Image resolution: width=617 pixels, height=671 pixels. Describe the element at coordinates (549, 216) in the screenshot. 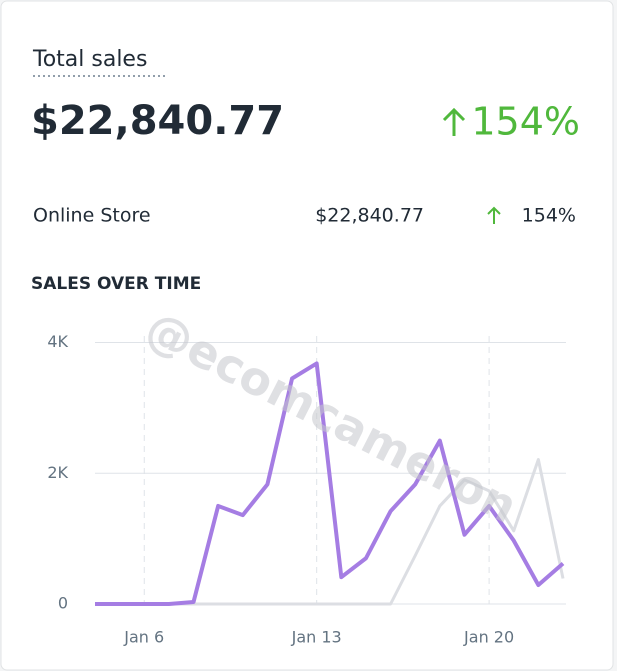

I see `channel-change: 154%` at that location.